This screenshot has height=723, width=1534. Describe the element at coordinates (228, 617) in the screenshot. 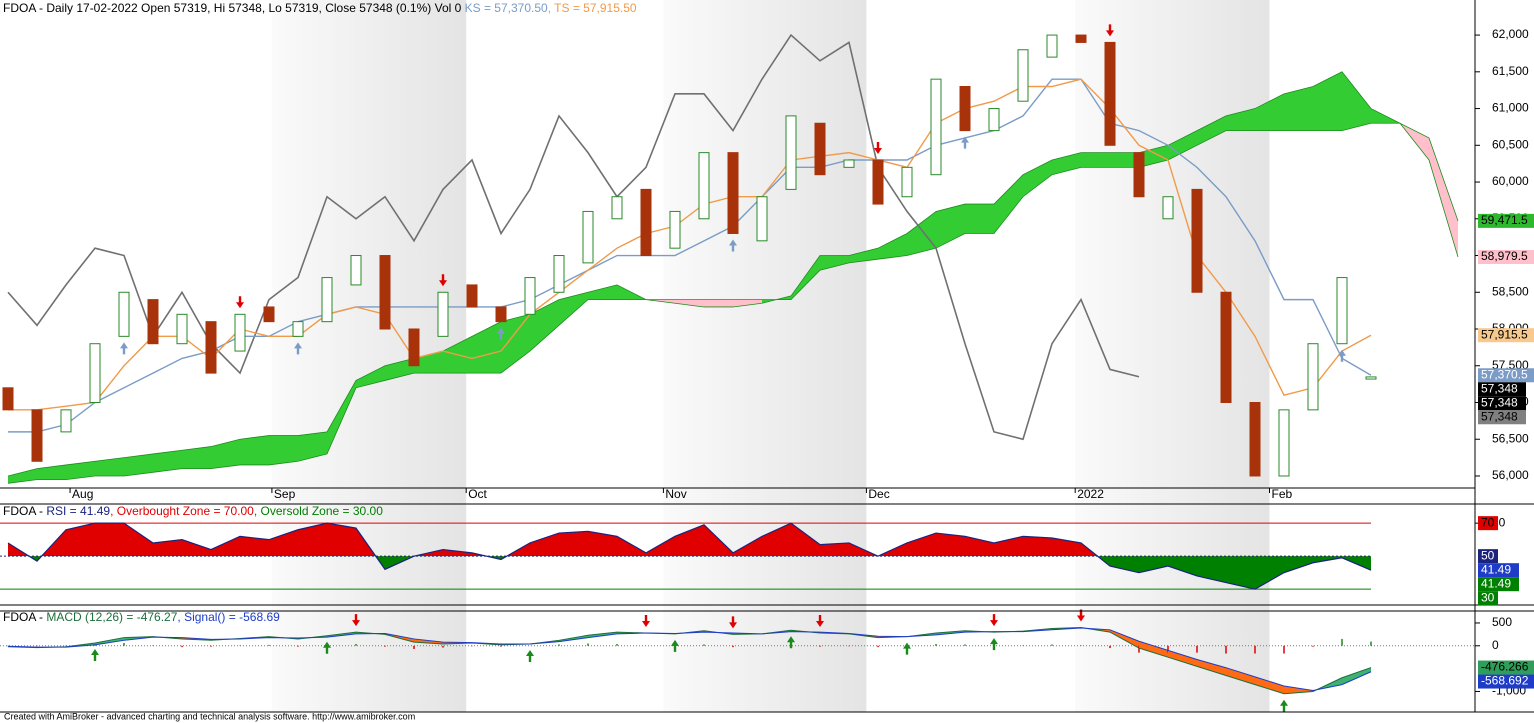

I see `title-part: , Signal() = -568.69` at that location.